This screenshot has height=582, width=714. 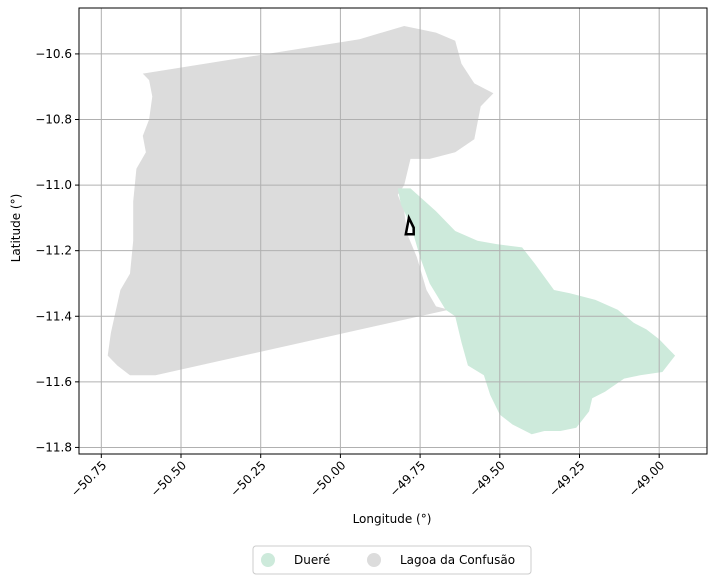 I want to click on y-tick-label: −11.4, so click(x=53, y=316).